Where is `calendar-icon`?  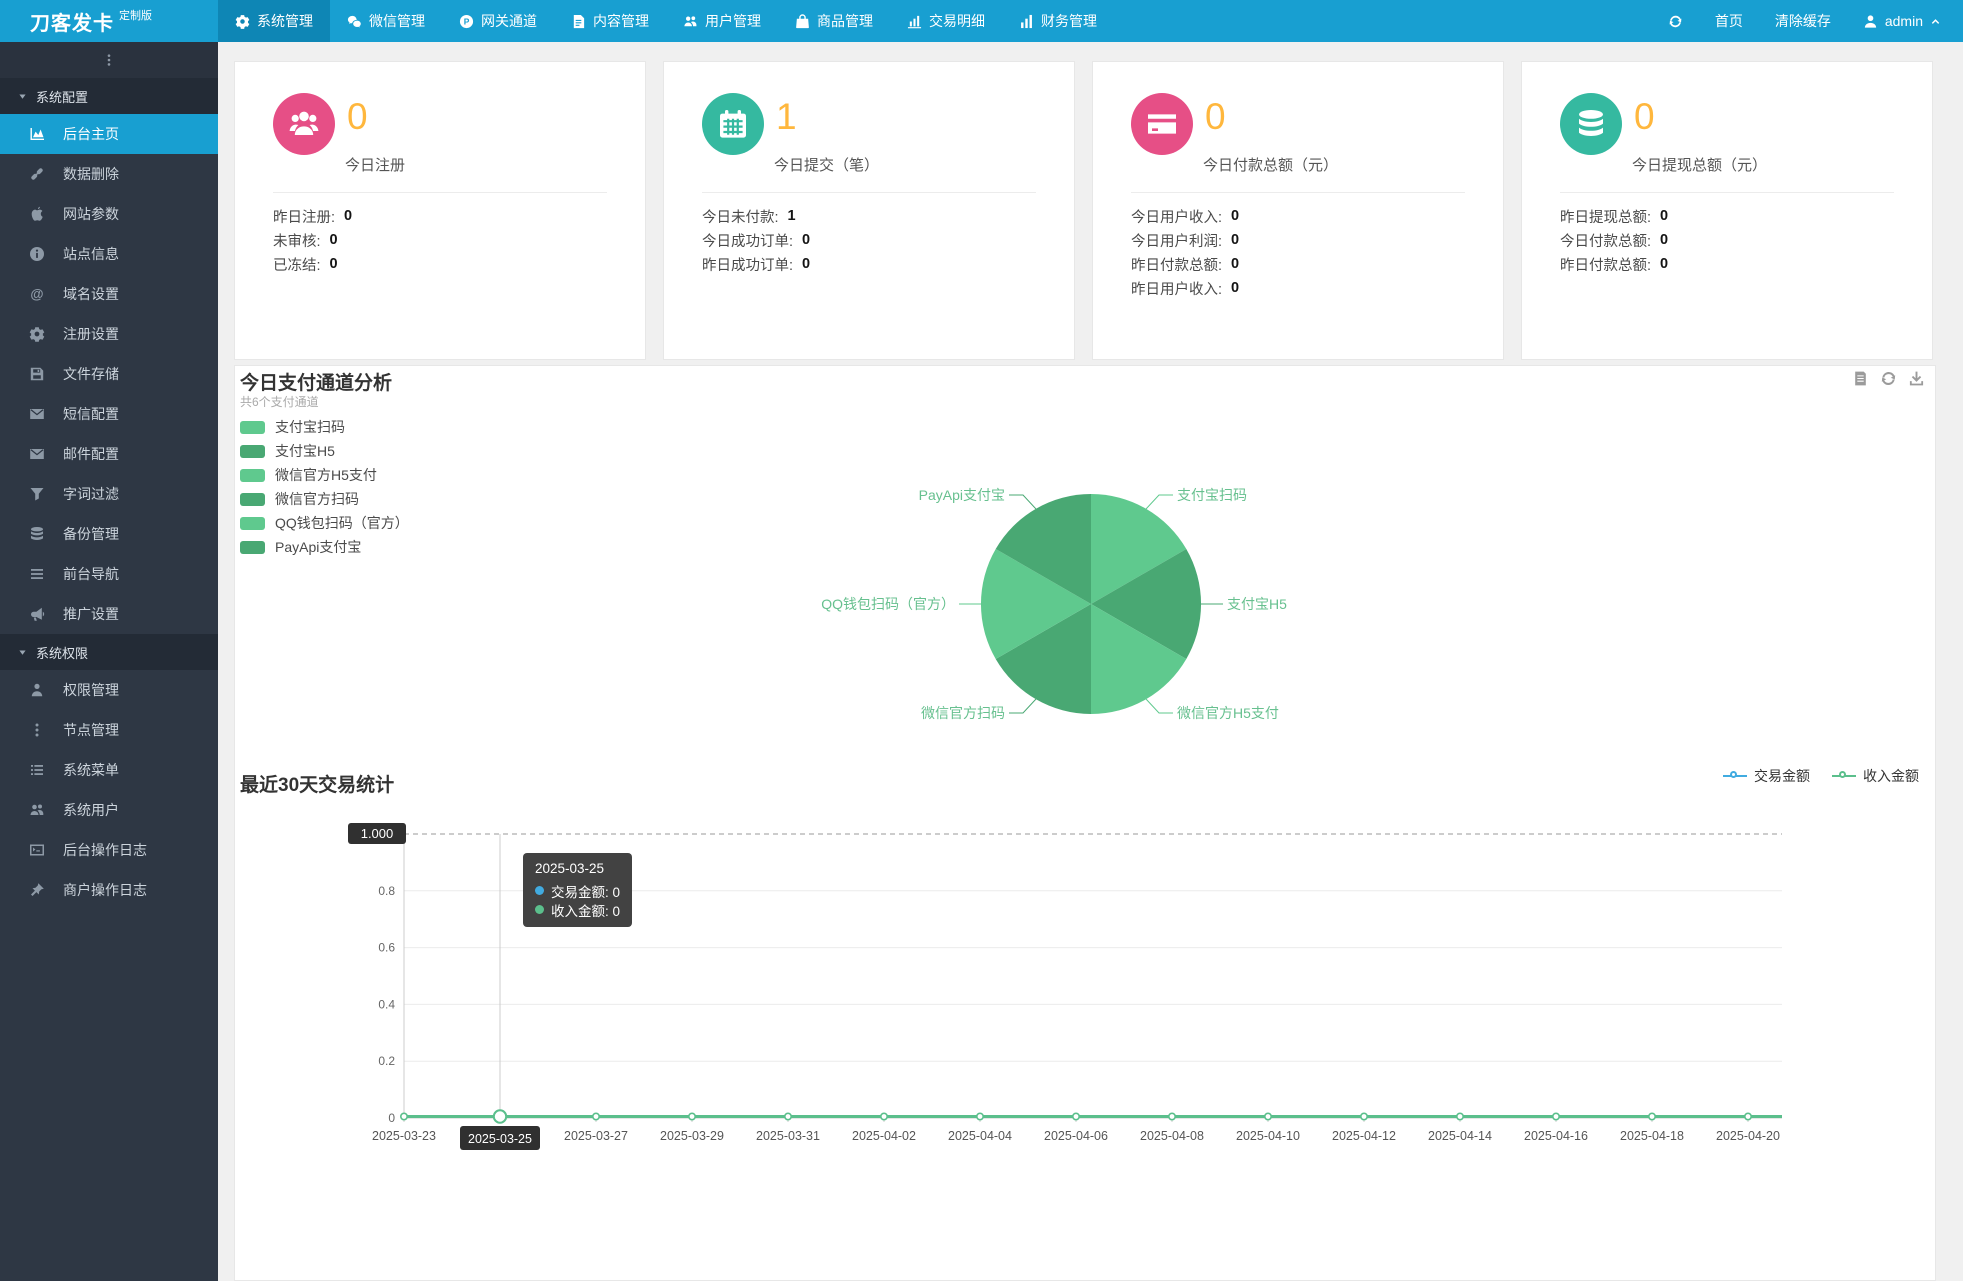
calendar-icon is located at coordinates (733, 124).